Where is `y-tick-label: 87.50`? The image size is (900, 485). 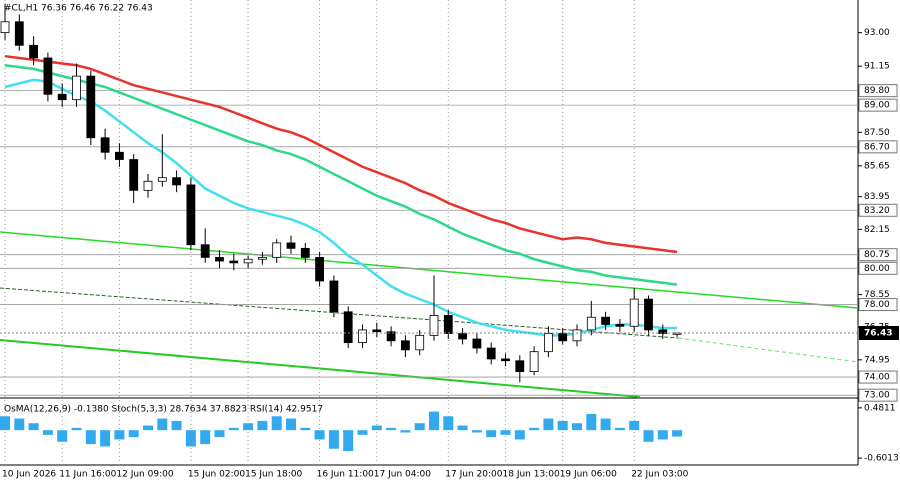
y-tick-label: 87.50 is located at coordinates (877, 133).